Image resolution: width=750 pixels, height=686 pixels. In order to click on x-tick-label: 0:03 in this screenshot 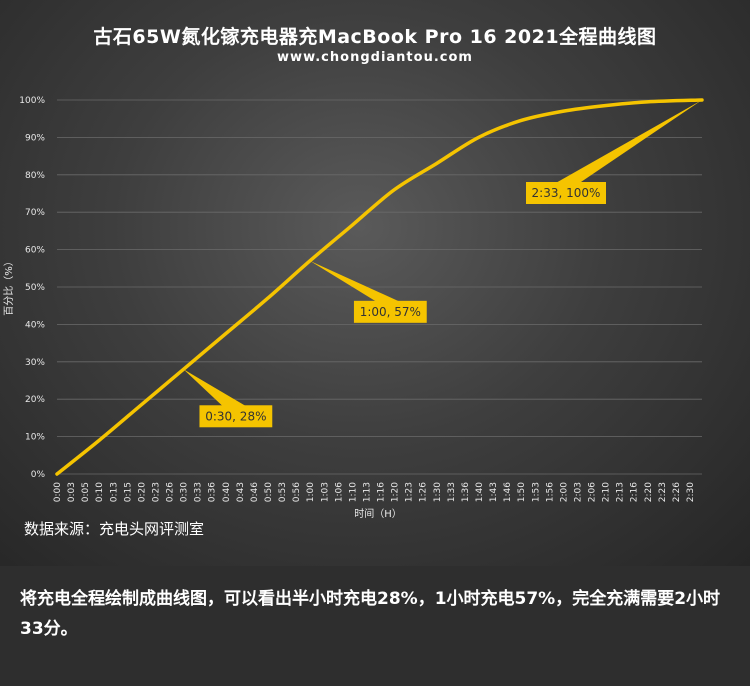, I will do `click(72, 492)`.